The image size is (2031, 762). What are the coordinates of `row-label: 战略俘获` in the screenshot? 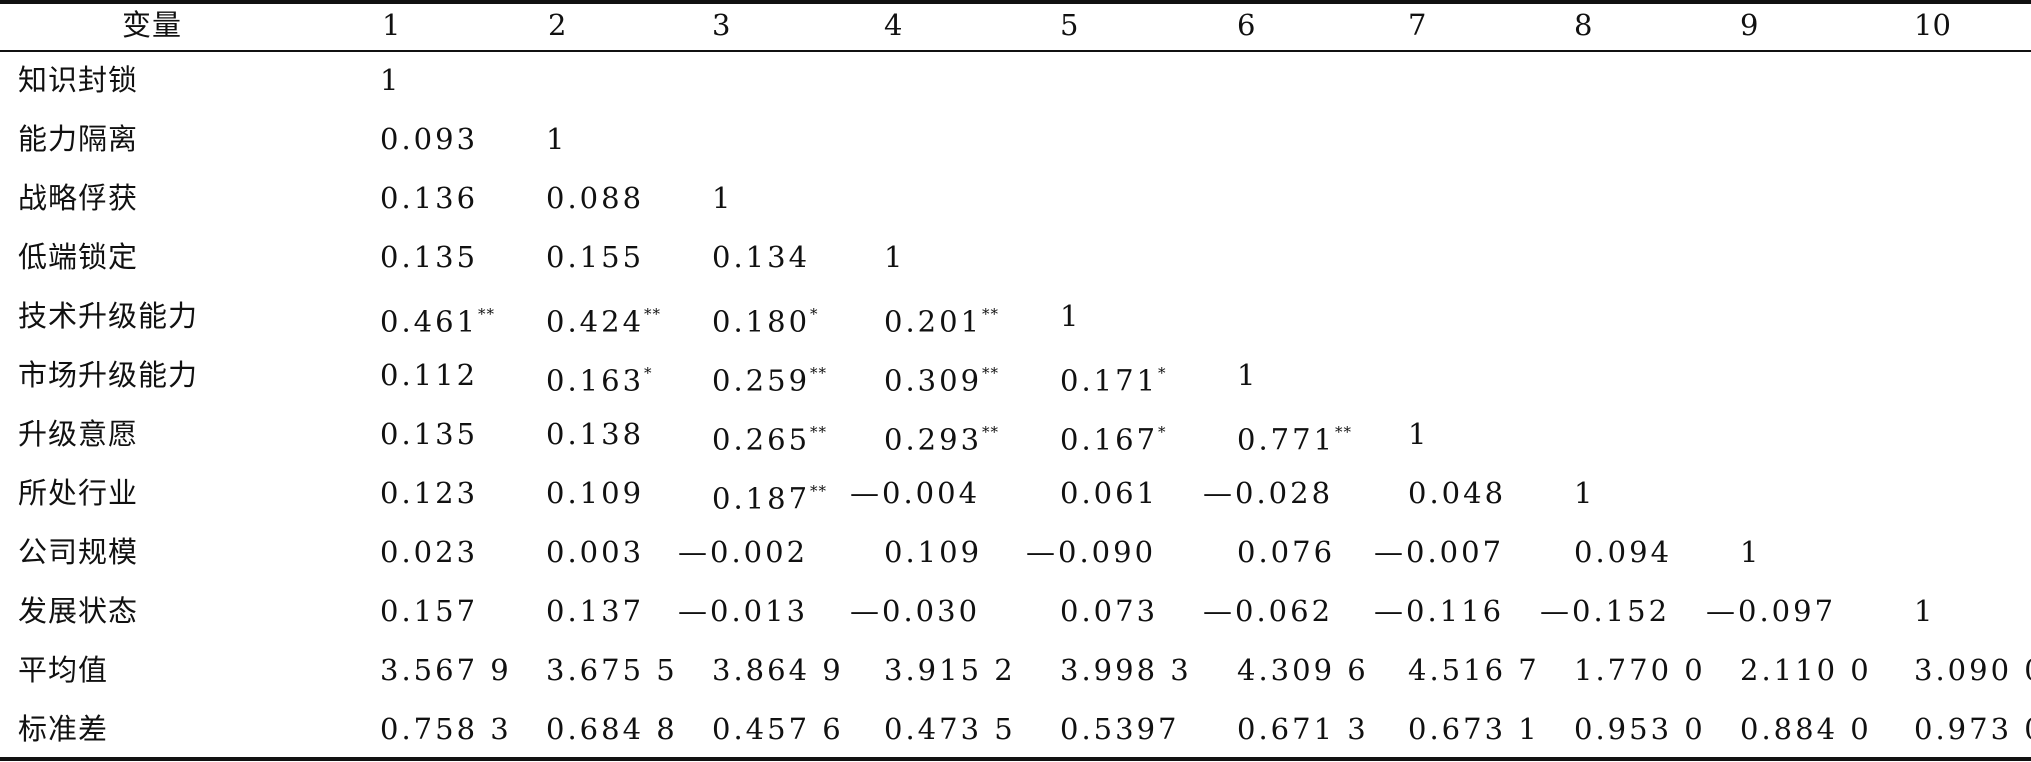 It's located at (78, 198).